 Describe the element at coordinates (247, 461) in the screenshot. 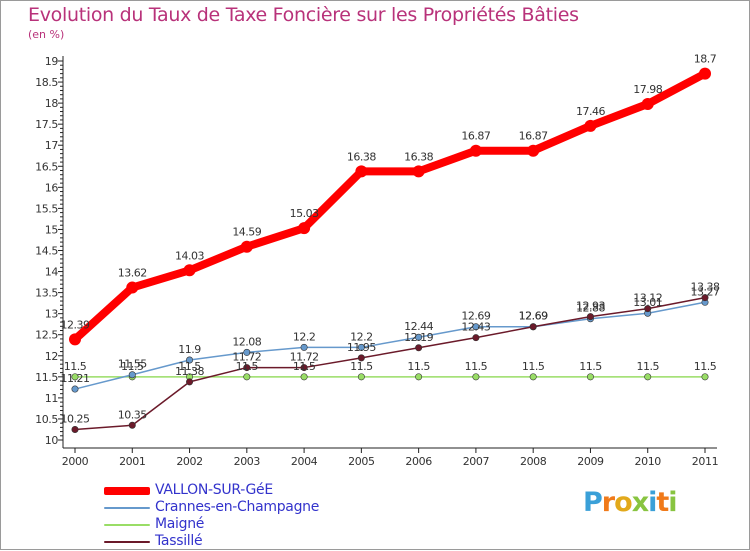

I see `x-tick-label: 2003` at that location.